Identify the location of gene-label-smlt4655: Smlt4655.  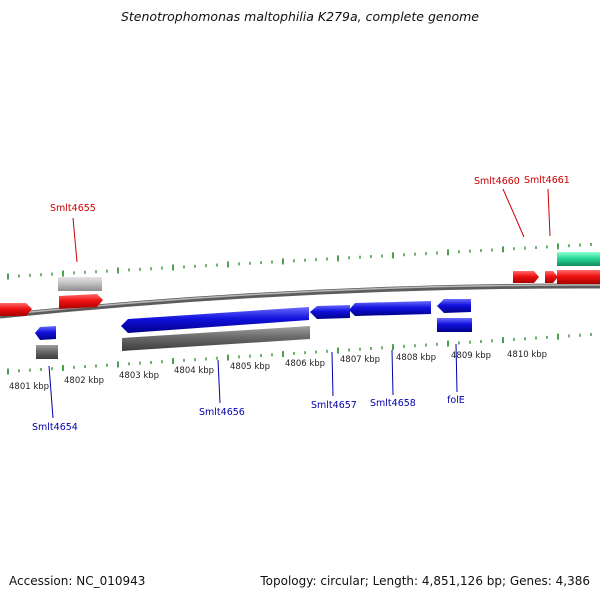
(73, 208).